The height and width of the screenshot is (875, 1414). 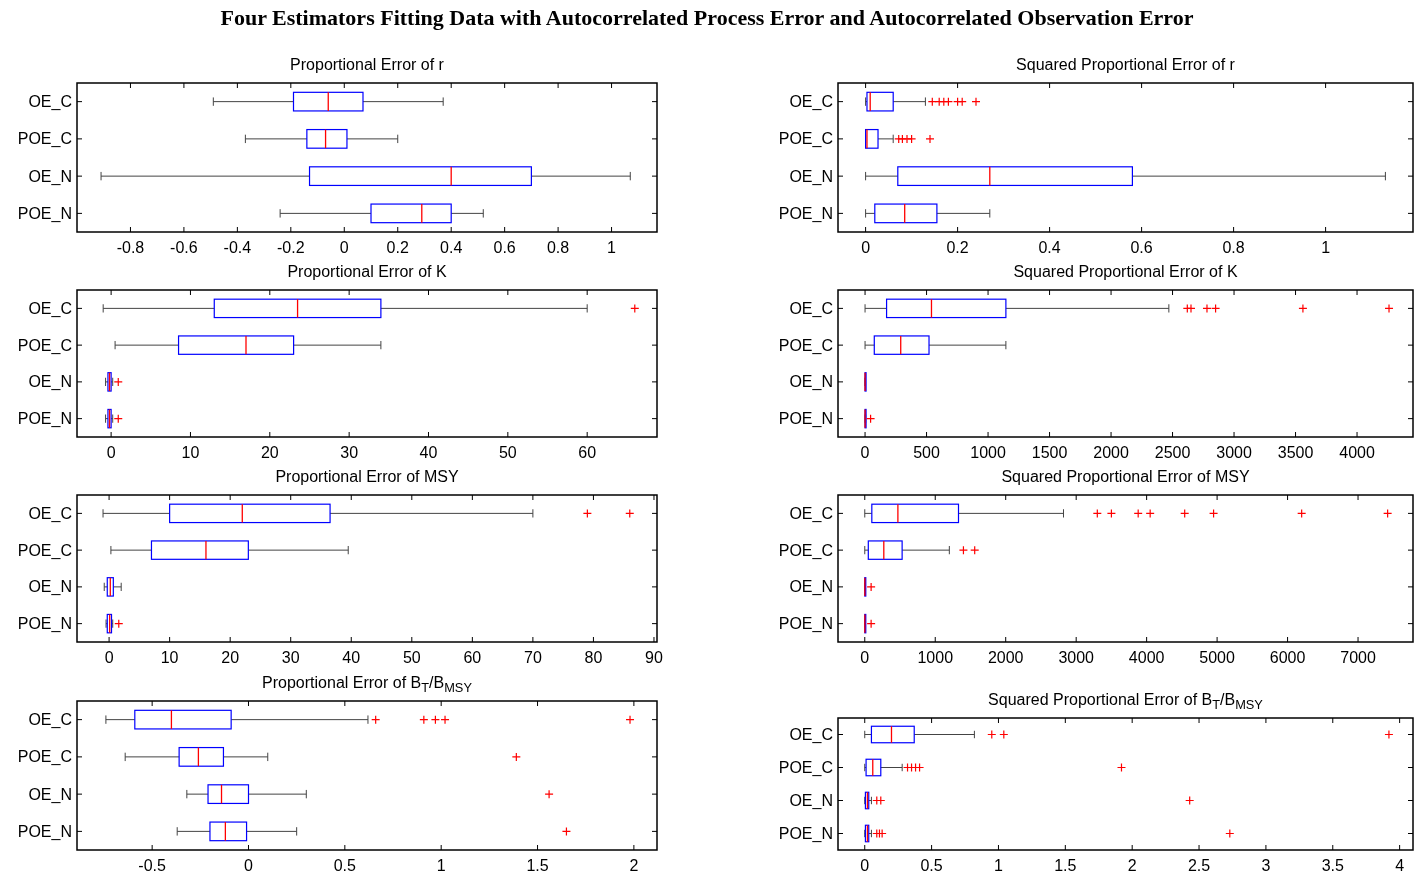 What do you see at coordinates (367, 64) in the screenshot?
I see `chart-title: Proportional Error of r` at bounding box center [367, 64].